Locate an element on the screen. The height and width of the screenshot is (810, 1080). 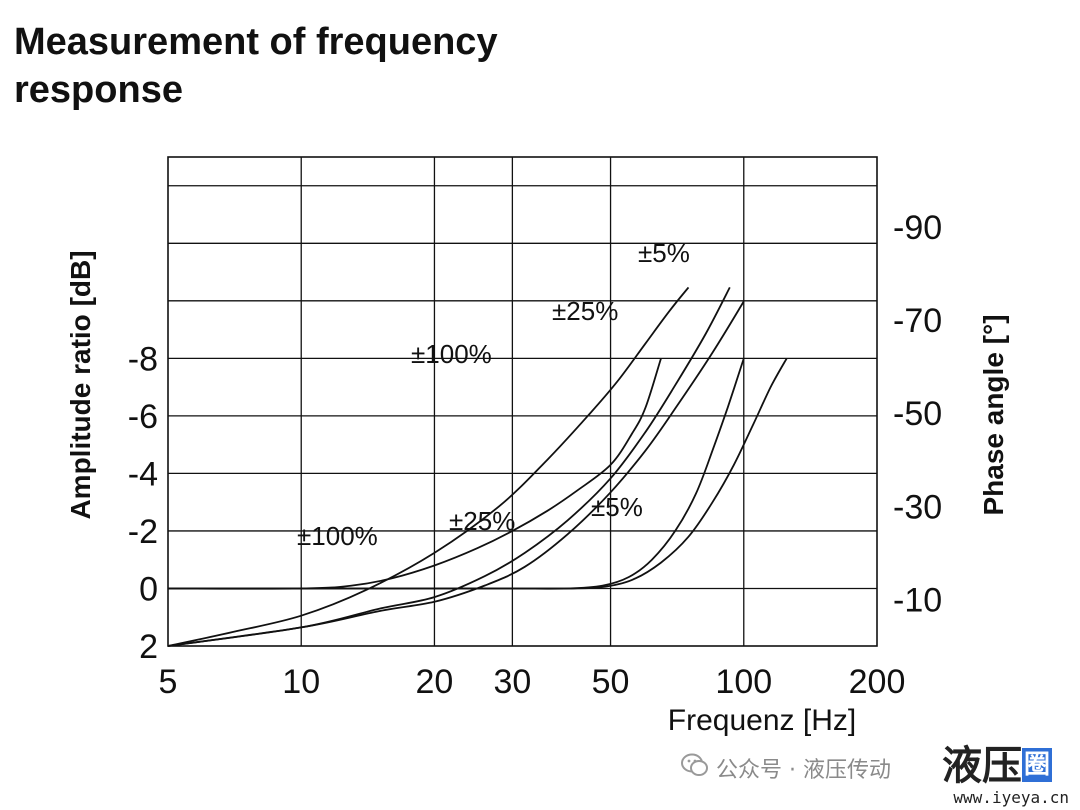
curve-label-phase-100: ±100% is located at coordinates (337, 536).